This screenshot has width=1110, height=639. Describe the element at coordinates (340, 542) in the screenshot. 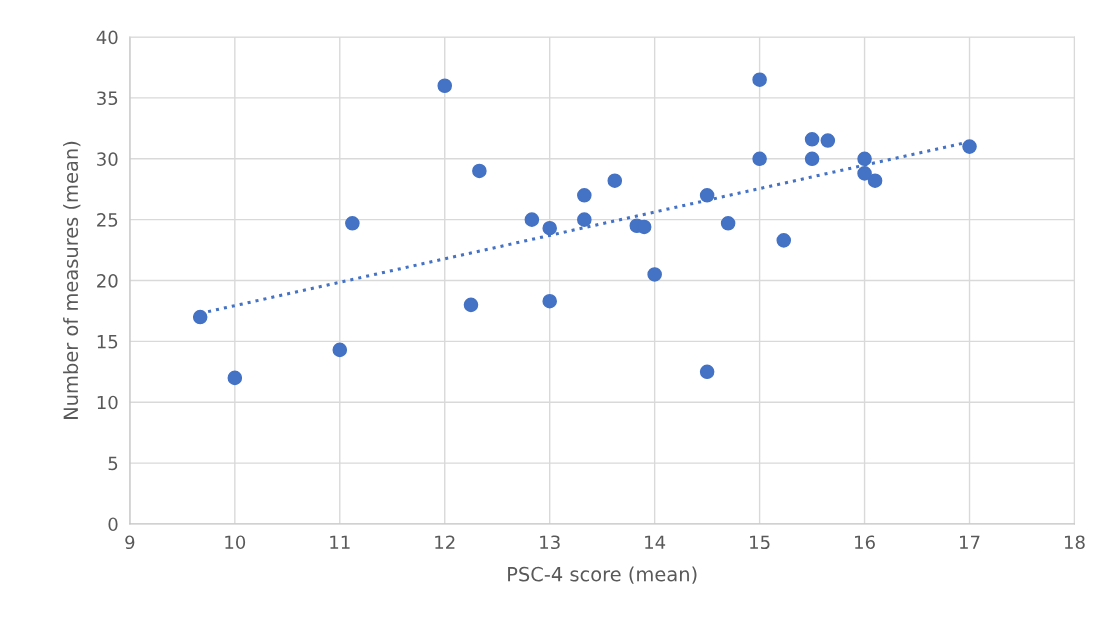

I see `x-tick-label: 11` at that location.